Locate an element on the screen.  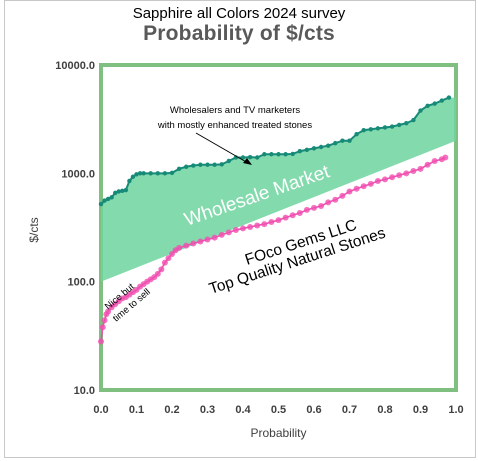
x-tick-label: 0.2 is located at coordinates (171, 410).